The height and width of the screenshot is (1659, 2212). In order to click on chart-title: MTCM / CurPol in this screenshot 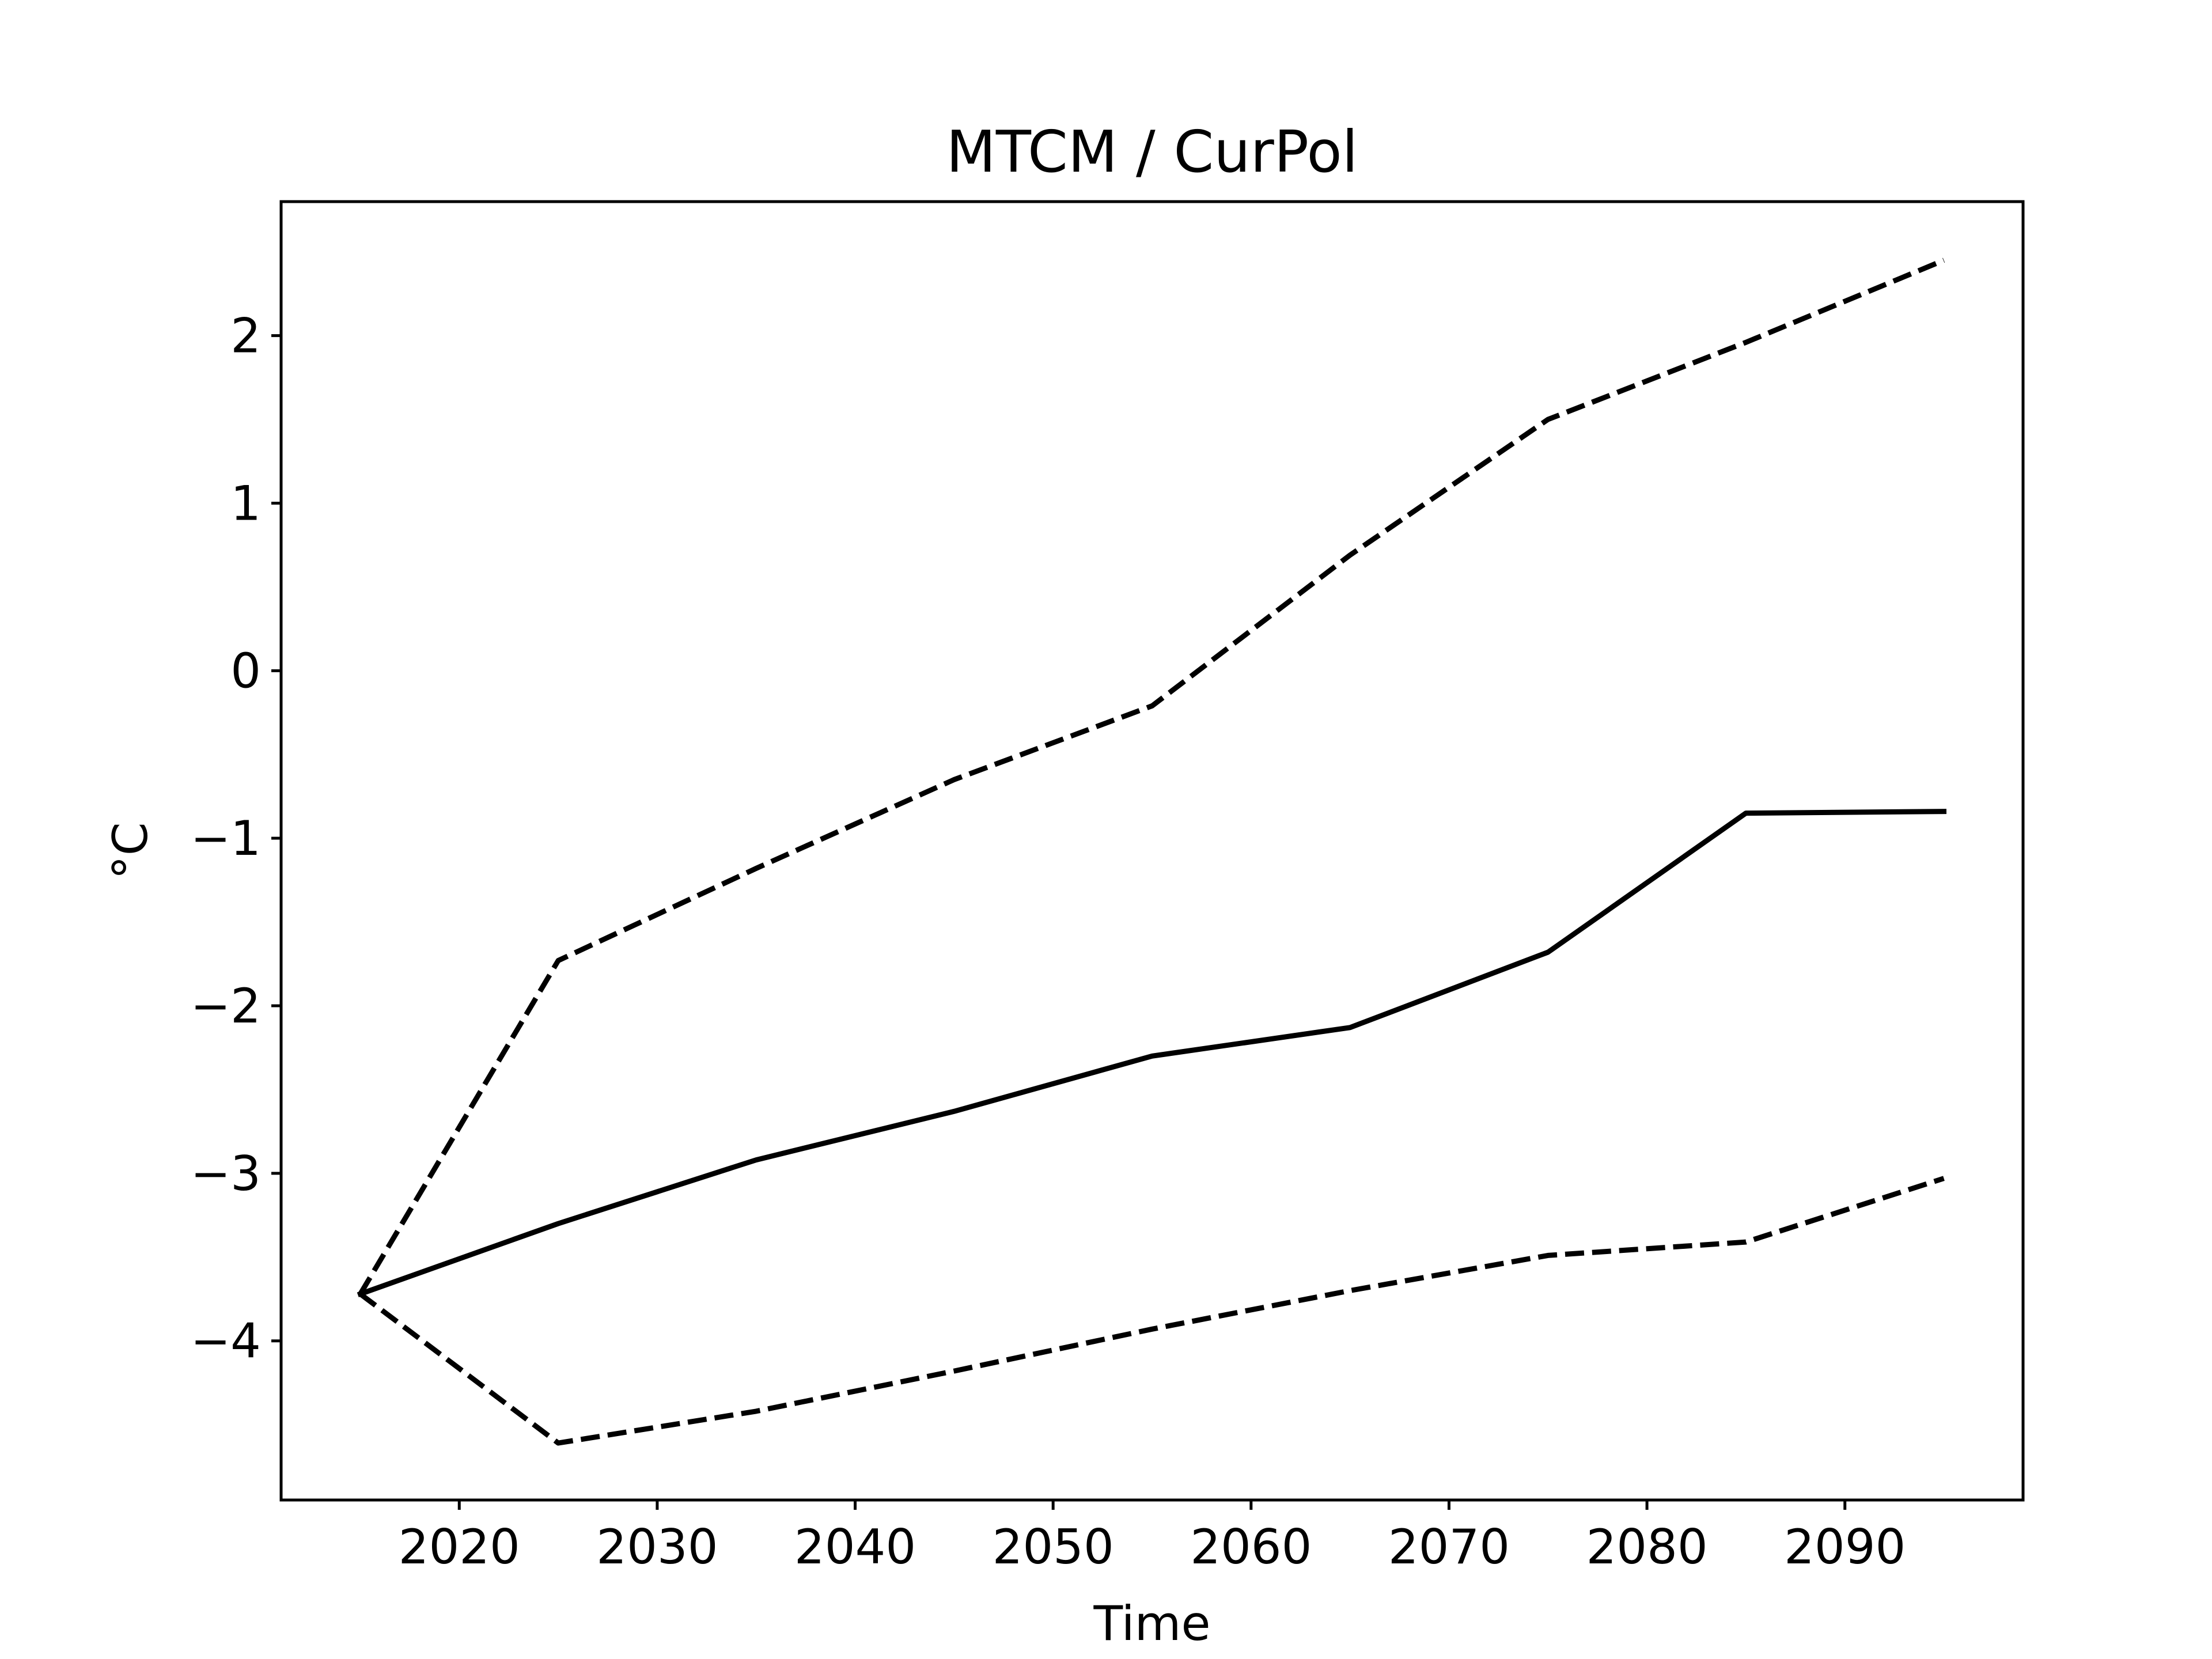, I will do `click(1152, 151)`.